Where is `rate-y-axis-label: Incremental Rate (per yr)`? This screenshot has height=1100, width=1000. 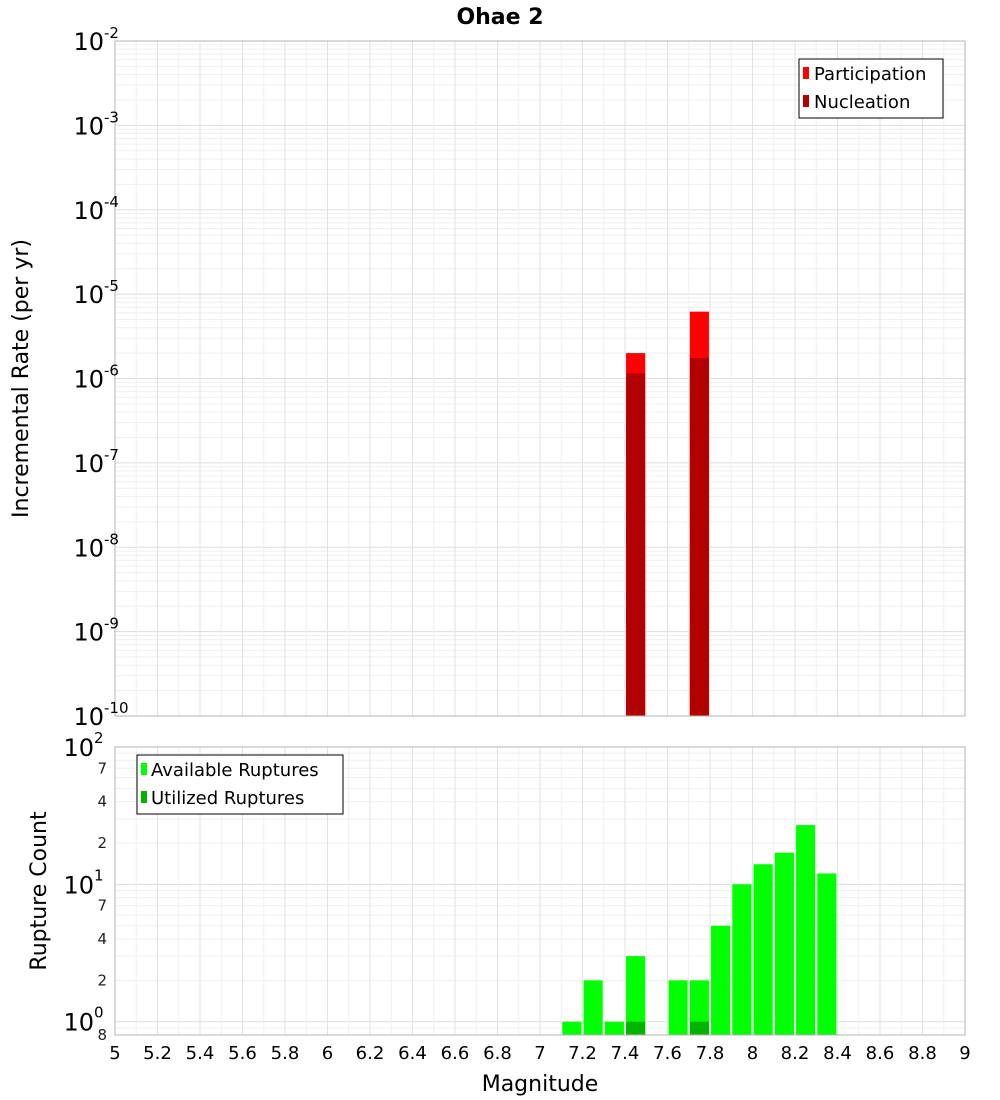
rate-y-axis-label: Incremental Rate (per yr) is located at coordinates (21, 378).